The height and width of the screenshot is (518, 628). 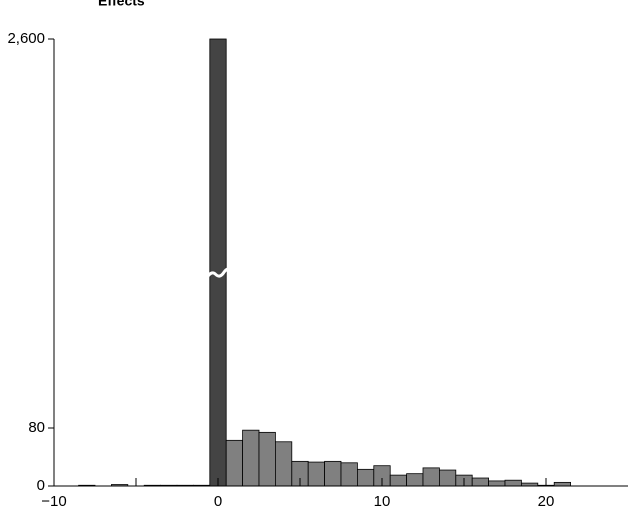 I want to click on x-tick-label: −10, so click(x=53, y=501).